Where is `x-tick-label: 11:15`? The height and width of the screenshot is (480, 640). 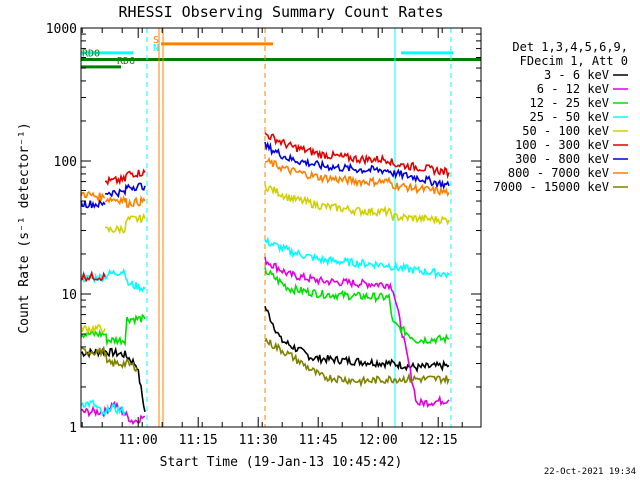
x-tick-label: 11:15 is located at coordinates (198, 440).